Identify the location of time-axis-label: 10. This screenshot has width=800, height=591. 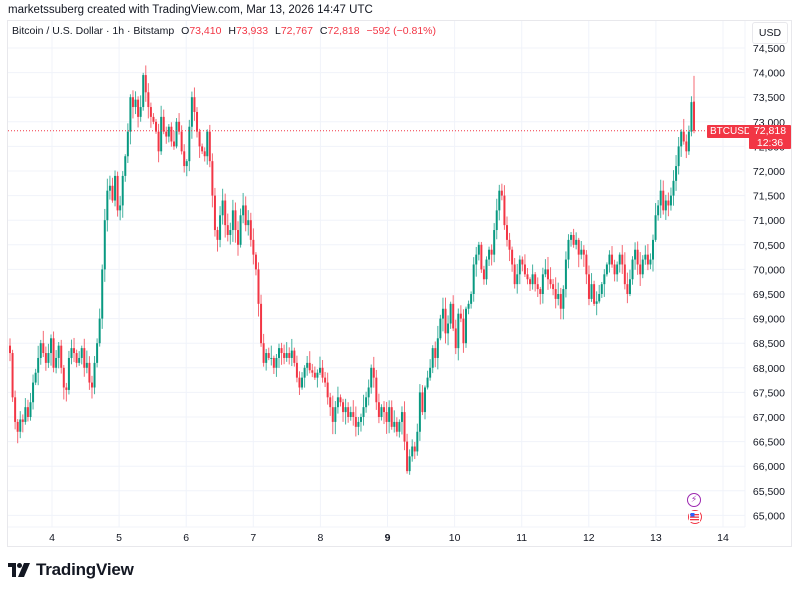
(455, 538).